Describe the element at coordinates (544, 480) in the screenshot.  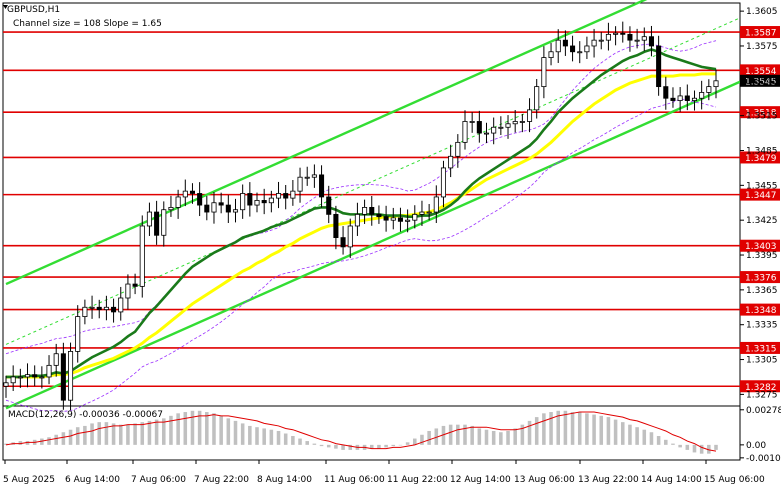
I see `x-tick-label: 13 Aug 06:00` at that location.